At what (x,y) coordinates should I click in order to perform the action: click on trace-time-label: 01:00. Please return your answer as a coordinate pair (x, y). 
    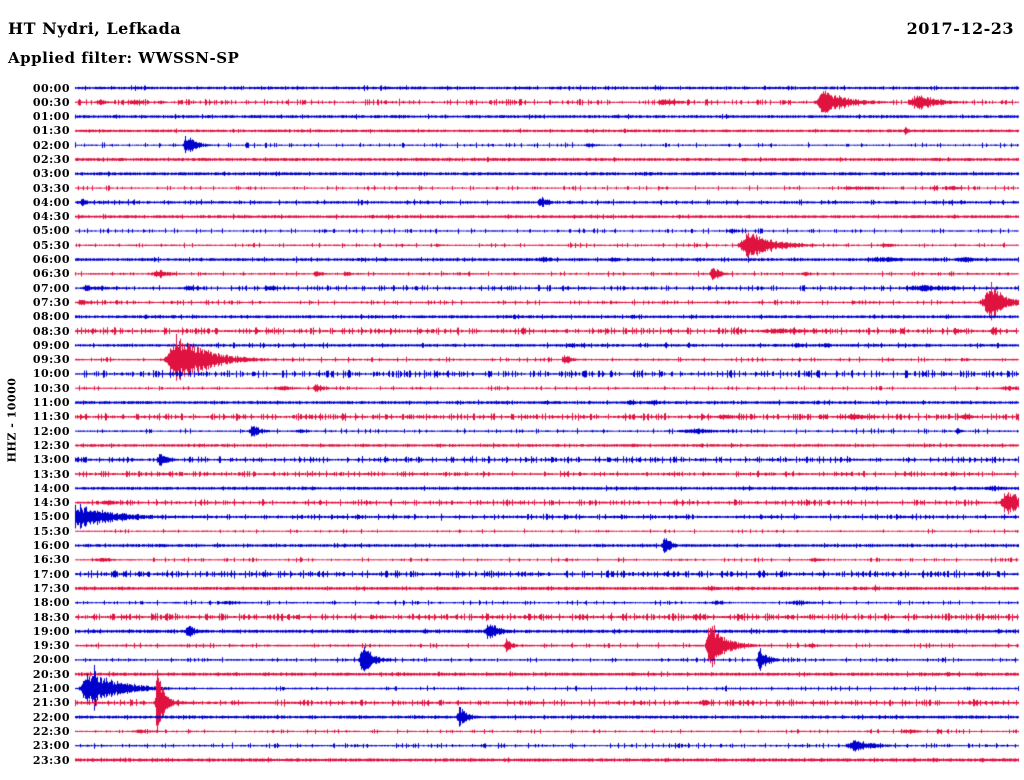
    Looking at the image, I should click on (51, 117).